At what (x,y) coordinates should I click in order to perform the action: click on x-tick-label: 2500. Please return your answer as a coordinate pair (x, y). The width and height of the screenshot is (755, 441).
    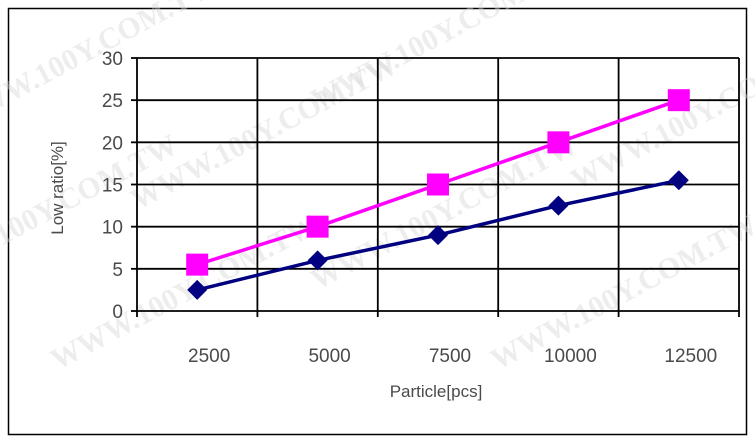
    Looking at the image, I should click on (209, 356).